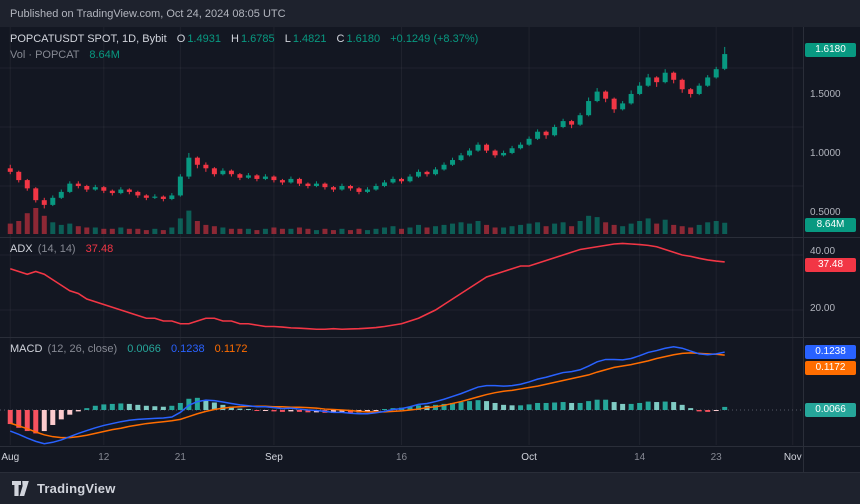  What do you see at coordinates (825, 94) in the screenshot?
I see `price-axis-label: 1.5000` at bounding box center [825, 94].